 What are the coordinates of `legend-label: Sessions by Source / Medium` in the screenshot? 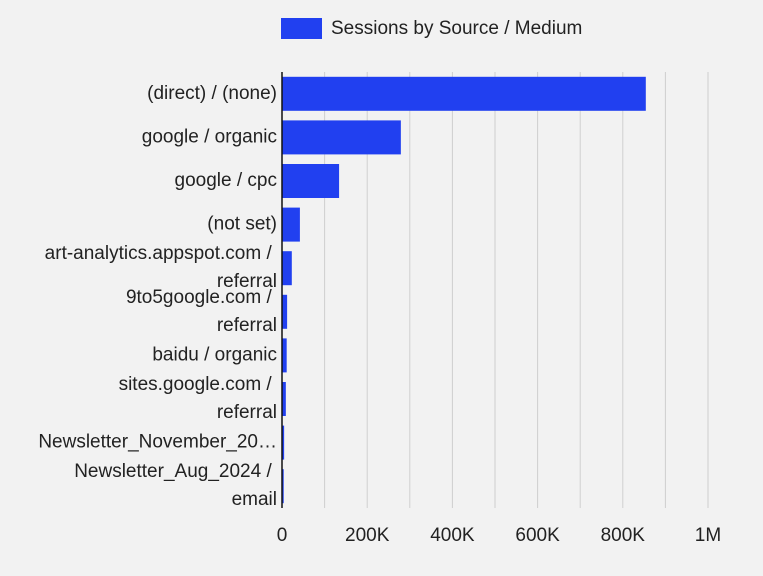 It's located at (456, 28).